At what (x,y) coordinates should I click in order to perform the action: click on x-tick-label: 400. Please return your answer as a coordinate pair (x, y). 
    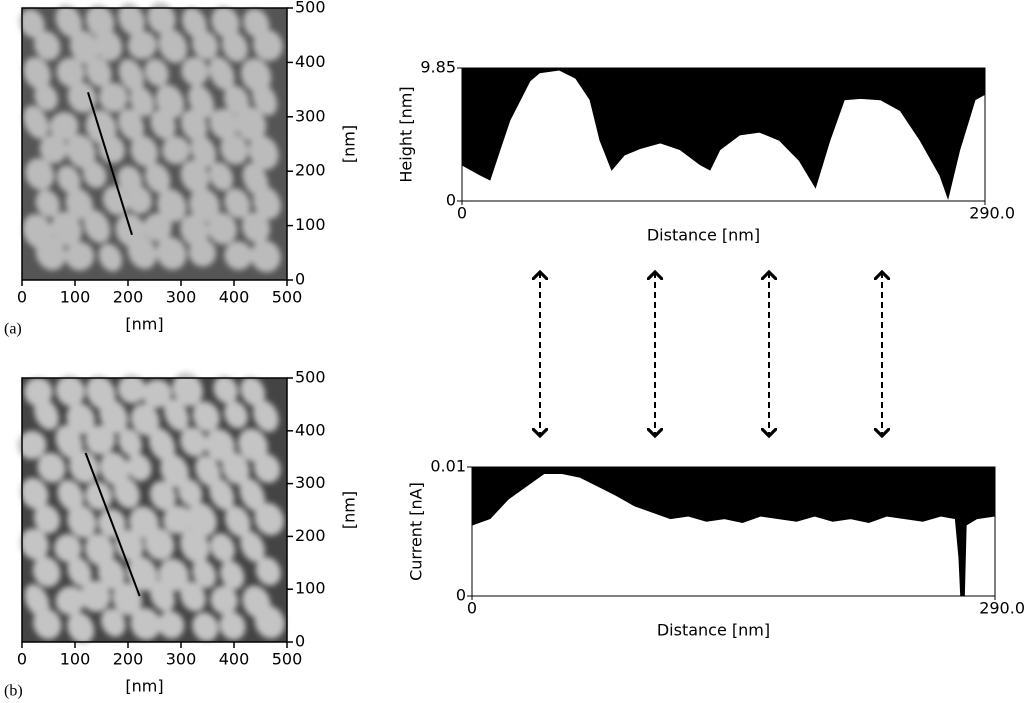
    Looking at the image, I should click on (234, 297).